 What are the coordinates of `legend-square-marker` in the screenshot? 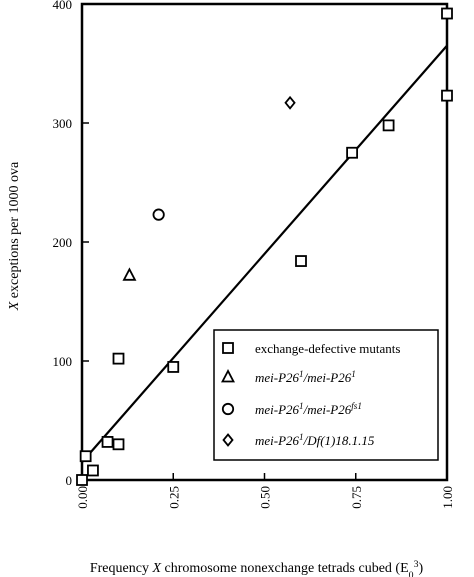 It's located at (228, 348).